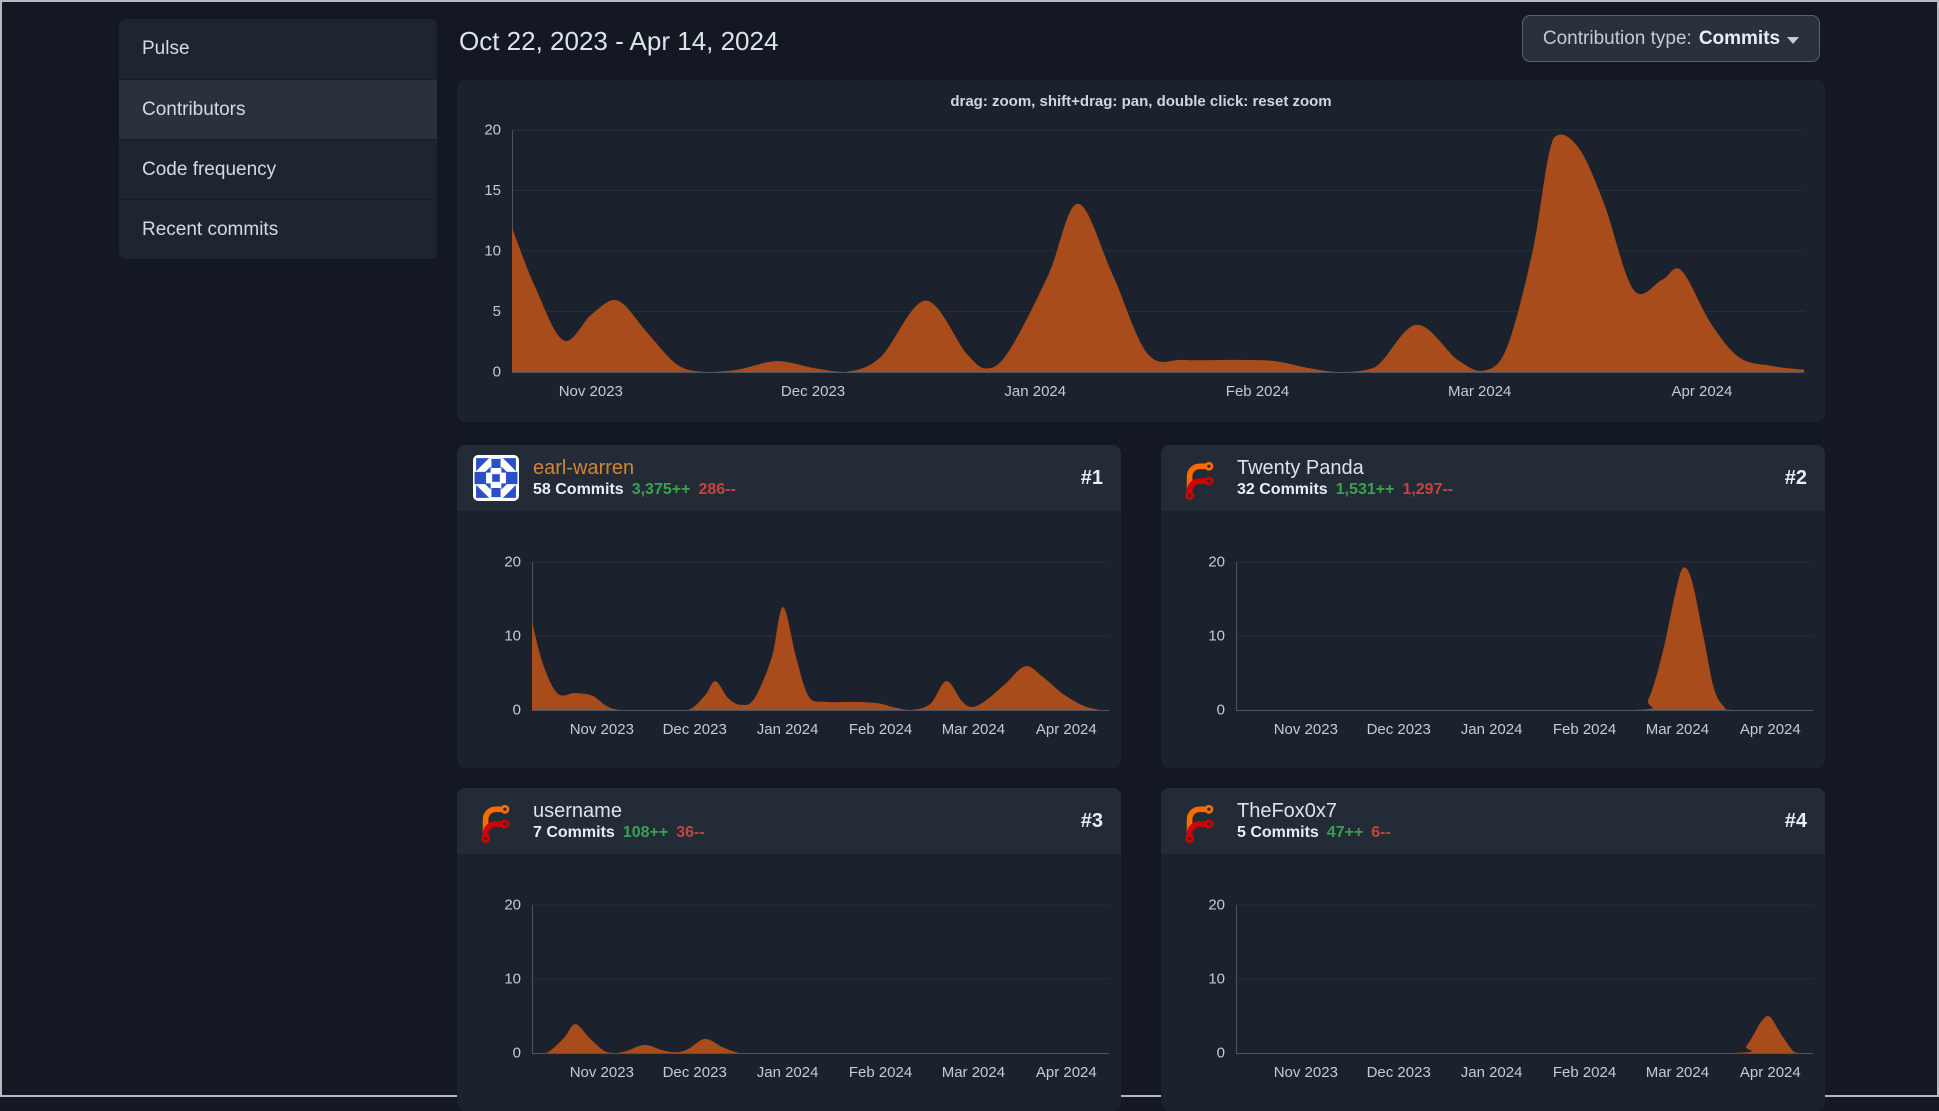 The height and width of the screenshot is (1111, 1939). What do you see at coordinates (789, 478) in the screenshot?
I see `contributor-card-header: earl-warren 58 Commits 3,375++ 286-- #1` at bounding box center [789, 478].